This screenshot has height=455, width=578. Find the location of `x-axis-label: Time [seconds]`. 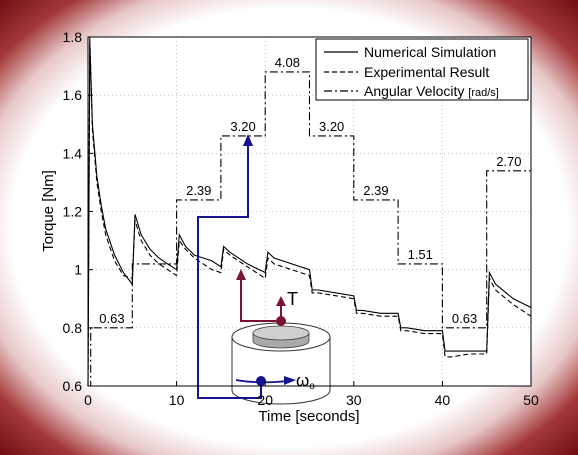

x-axis-label: Time [seconds] is located at coordinates (308, 416).